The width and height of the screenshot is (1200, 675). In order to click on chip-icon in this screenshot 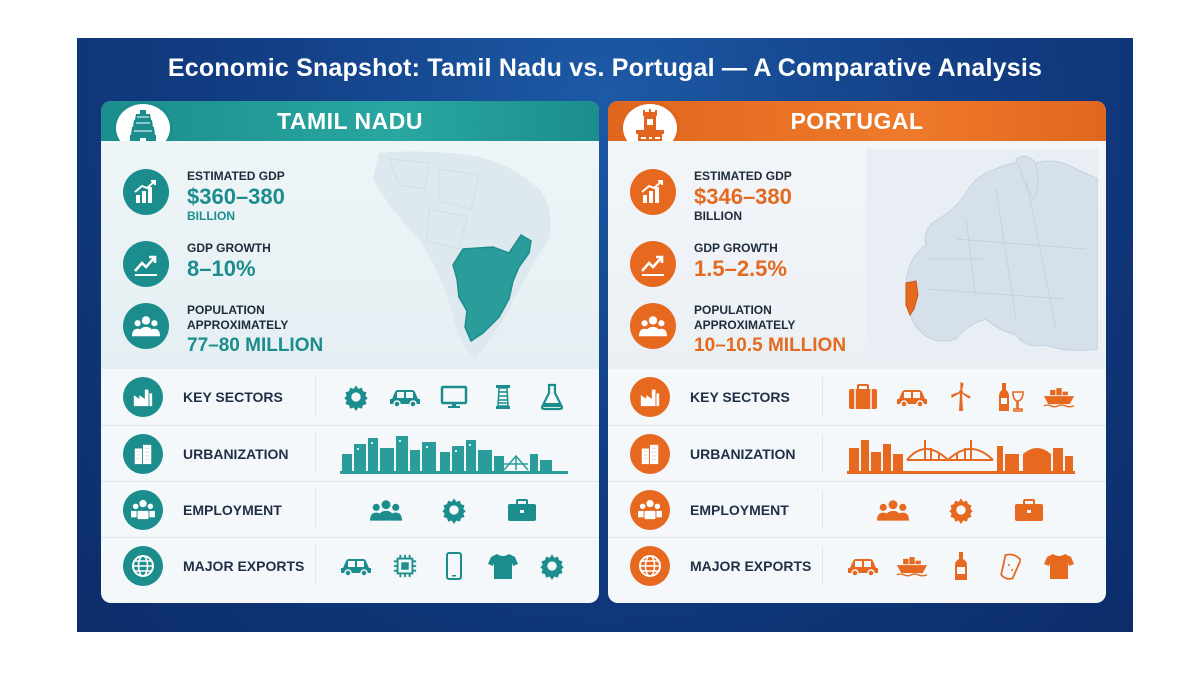, I will do `click(405, 566)`.